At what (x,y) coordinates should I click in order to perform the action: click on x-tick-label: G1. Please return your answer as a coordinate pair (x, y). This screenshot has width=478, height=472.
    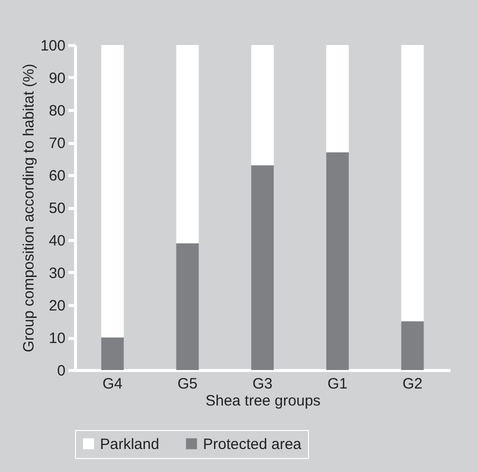
    Looking at the image, I should click on (337, 384).